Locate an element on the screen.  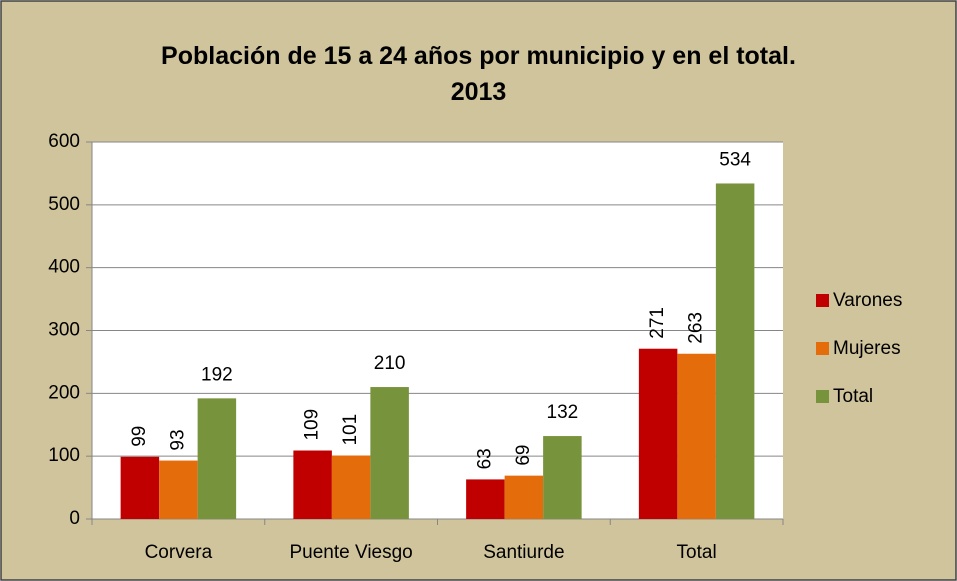
y-tick-label: 500 is located at coordinates (64, 204).